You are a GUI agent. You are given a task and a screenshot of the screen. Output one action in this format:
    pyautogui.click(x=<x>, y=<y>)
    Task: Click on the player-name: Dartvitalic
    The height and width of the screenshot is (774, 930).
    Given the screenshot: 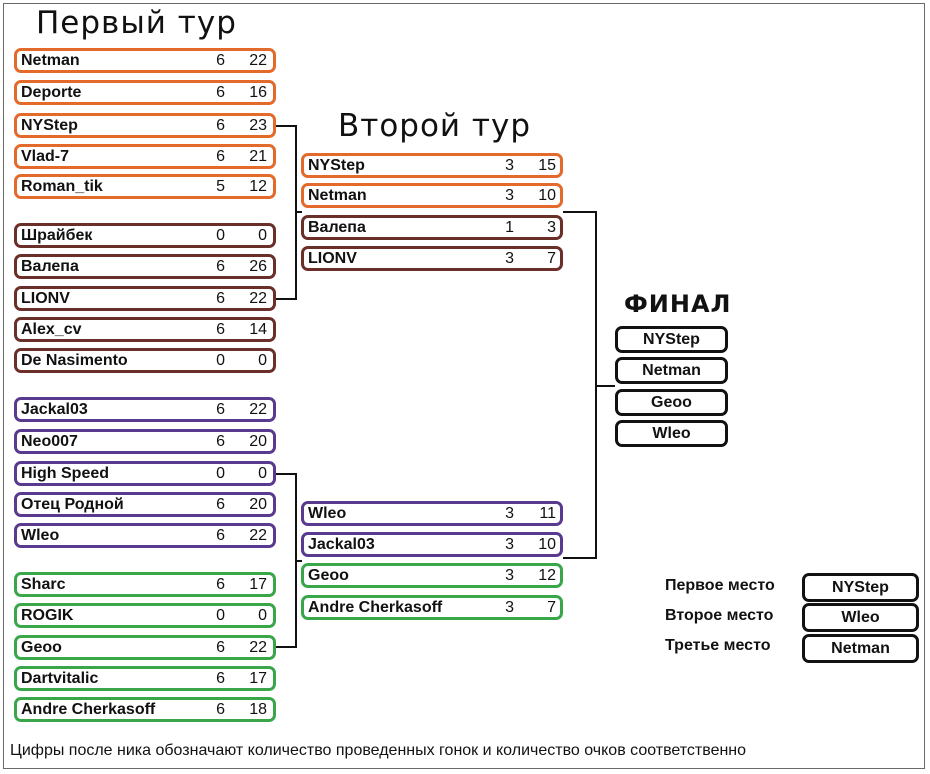 What is the action you would take?
    pyautogui.click(x=60, y=678)
    